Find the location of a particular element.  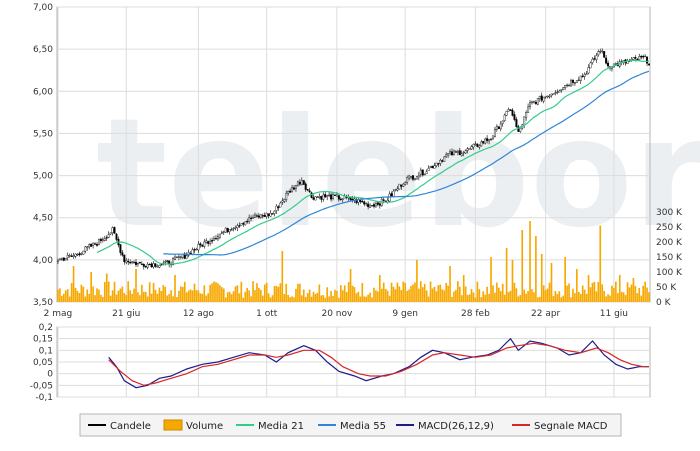

legend-label: Segnale MACD is located at coordinates (571, 426).